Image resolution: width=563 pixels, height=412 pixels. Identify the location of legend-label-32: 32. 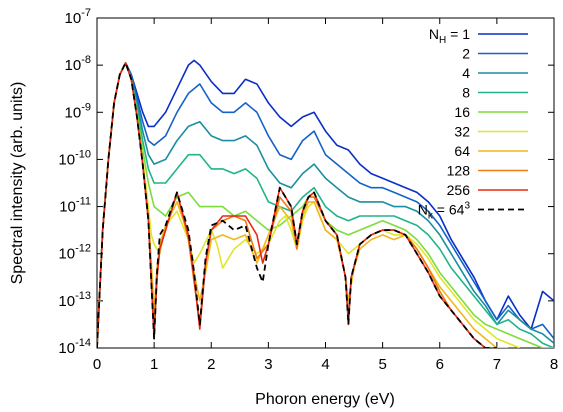
(462, 132).